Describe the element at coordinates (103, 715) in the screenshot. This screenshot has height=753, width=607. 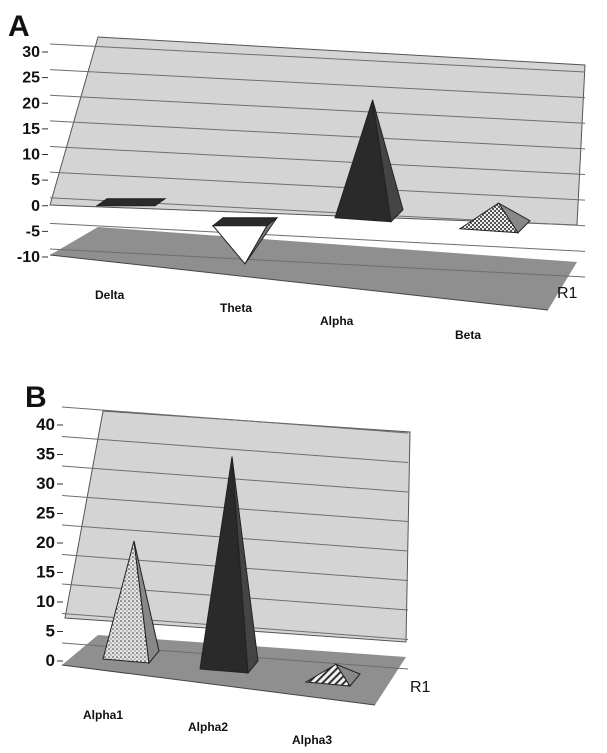
I see `category-label-alpha1: Alpha1` at that location.